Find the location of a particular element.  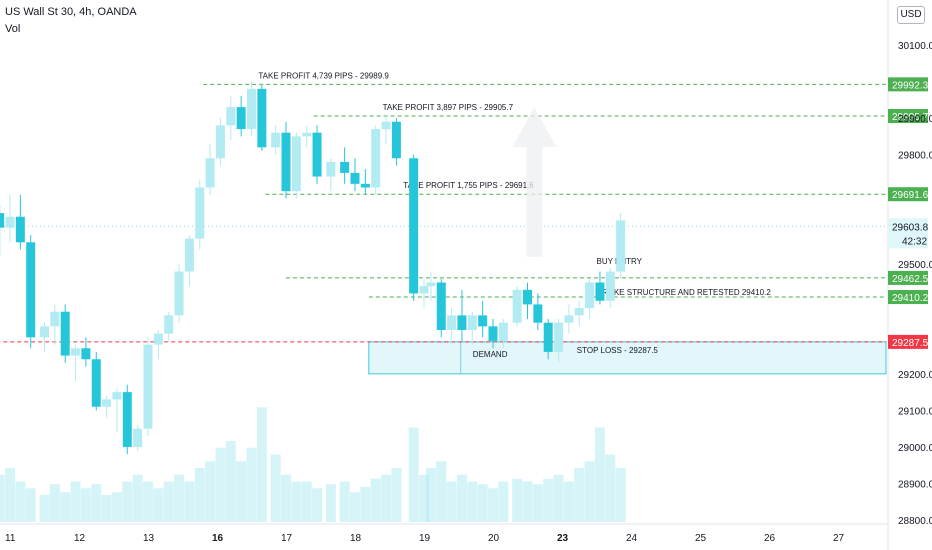

price-level-tag-text: 29287.5 is located at coordinates (910, 343).